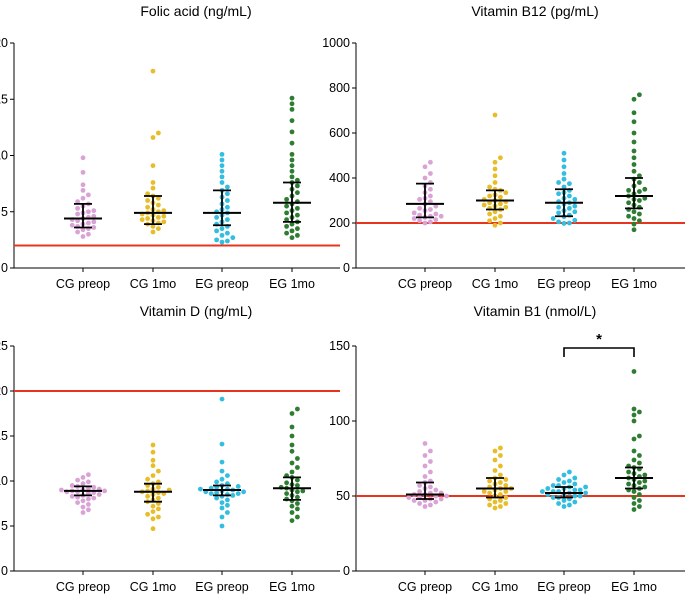  Describe the element at coordinates (343, 496) in the screenshot. I see `y-tick-label: 50` at that location.